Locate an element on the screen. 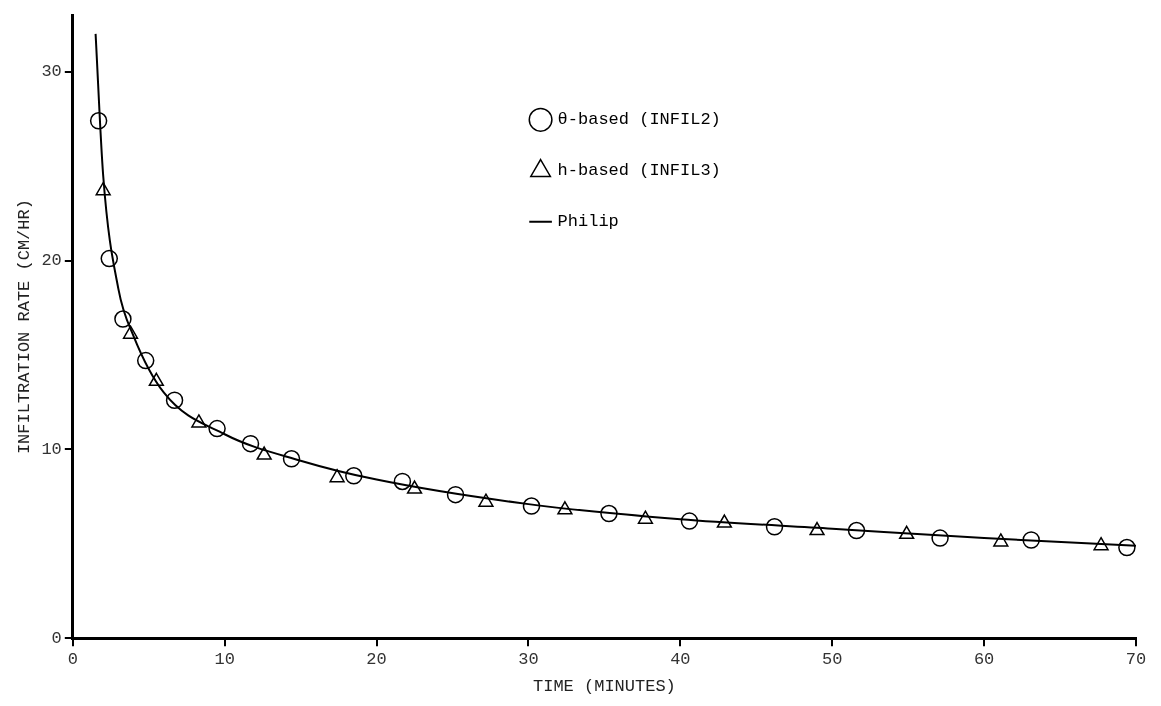  legend-label: h-based (INFIL3) is located at coordinates (639, 171).